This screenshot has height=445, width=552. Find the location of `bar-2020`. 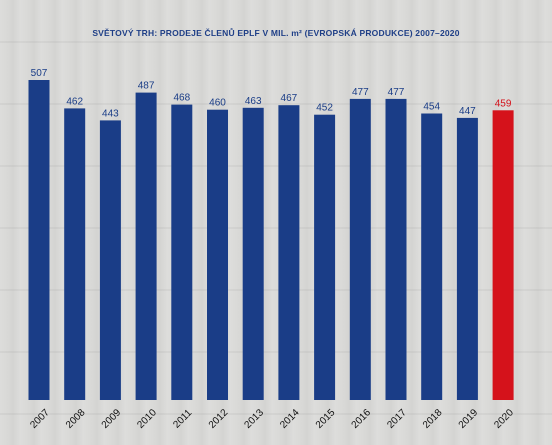

bar-2020 is located at coordinates (503, 255).